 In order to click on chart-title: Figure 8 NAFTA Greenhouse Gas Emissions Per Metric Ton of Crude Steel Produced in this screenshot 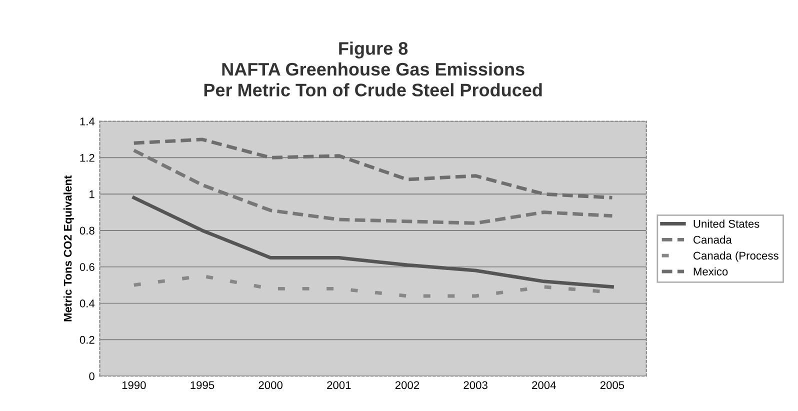, I will do `click(373, 69)`.